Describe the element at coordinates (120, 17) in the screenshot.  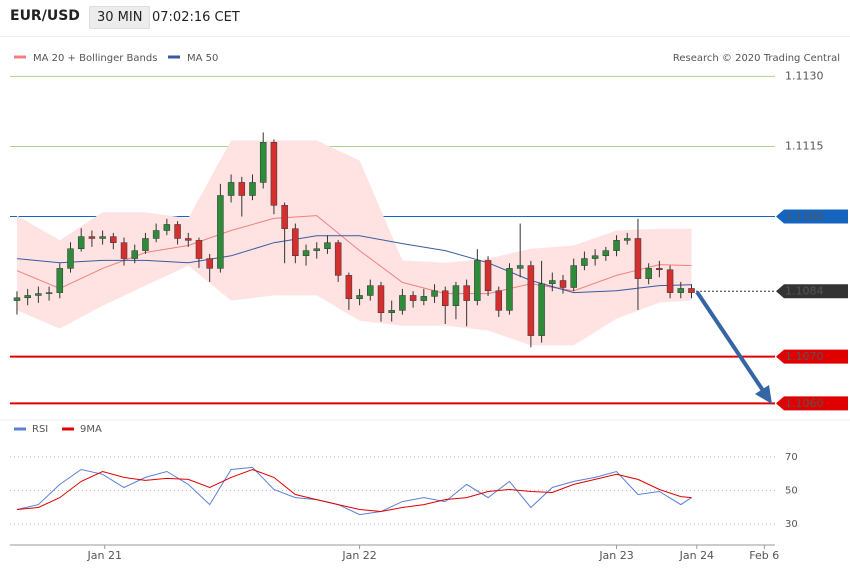
I see `interval: 30 MIN` at that location.